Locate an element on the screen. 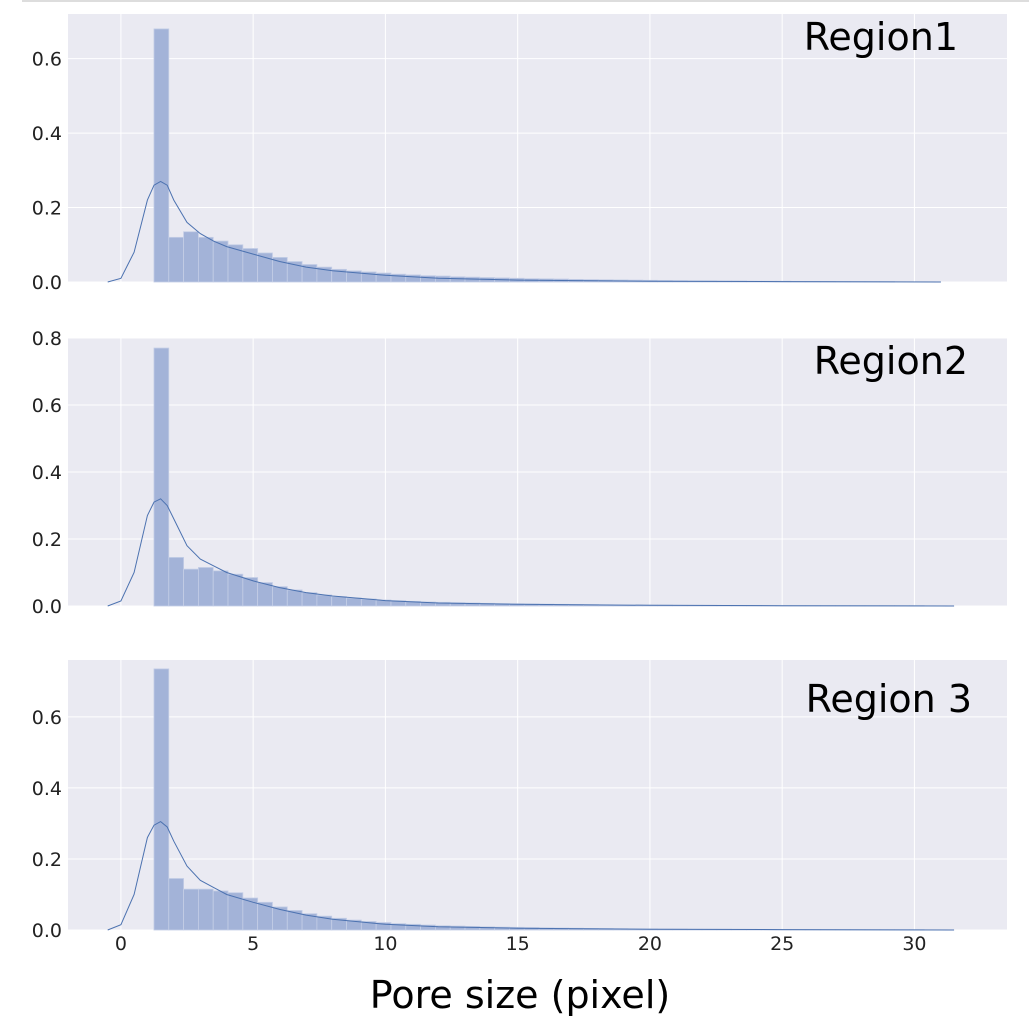 The height and width of the screenshot is (1025, 1029). x-tick-label: 20 is located at coordinates (650, 944).